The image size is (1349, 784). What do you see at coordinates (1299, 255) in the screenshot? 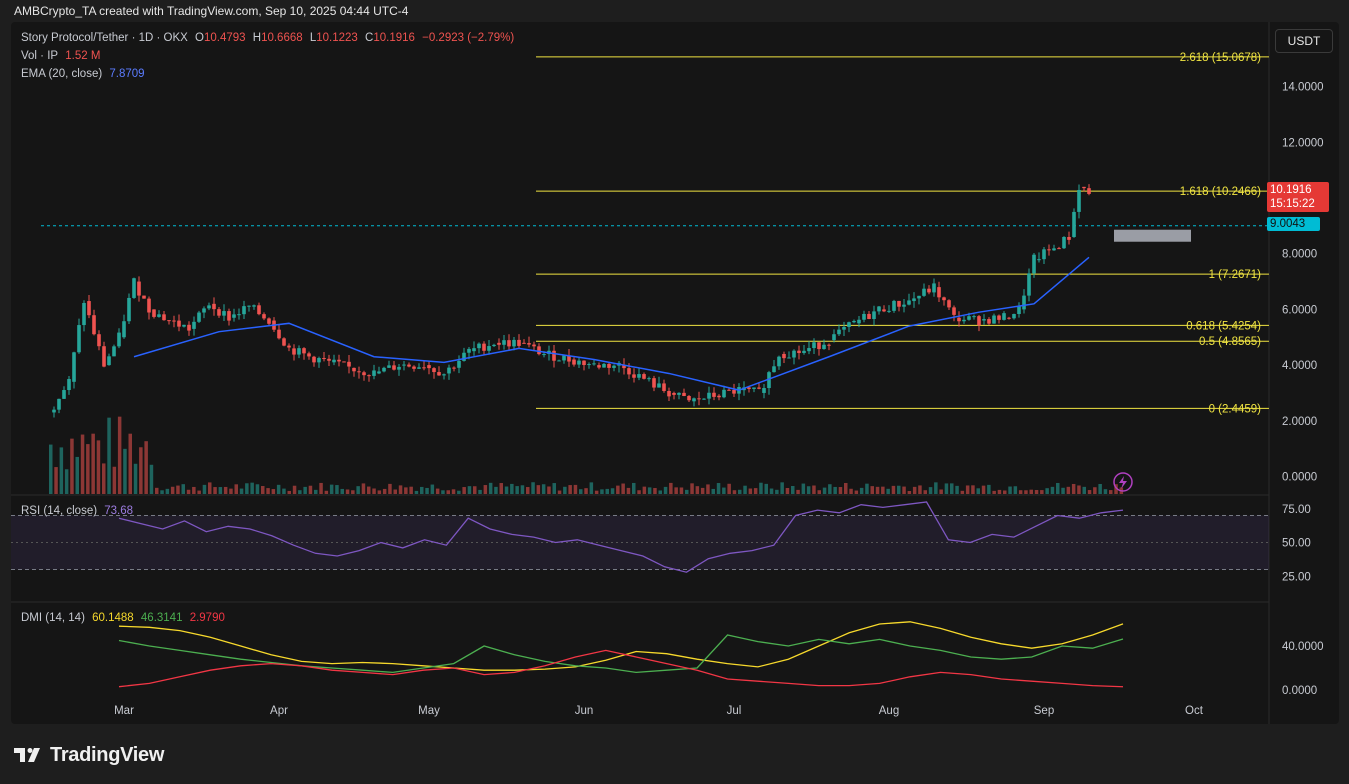
I see `price-axis-tick: 8.0000` at bounding box center [1299, 255].